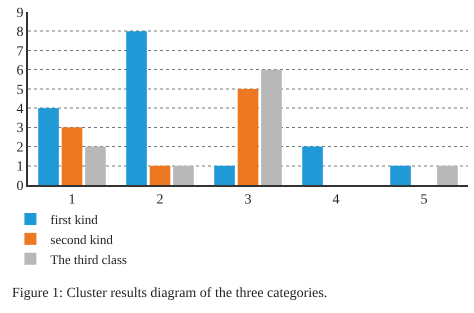 The width and height of the screenshot is (474, 313). What do you see at coordinates (20, 90) in the screenshot?
I see `y-tick-label: 5` at bounding box center [20, 90].